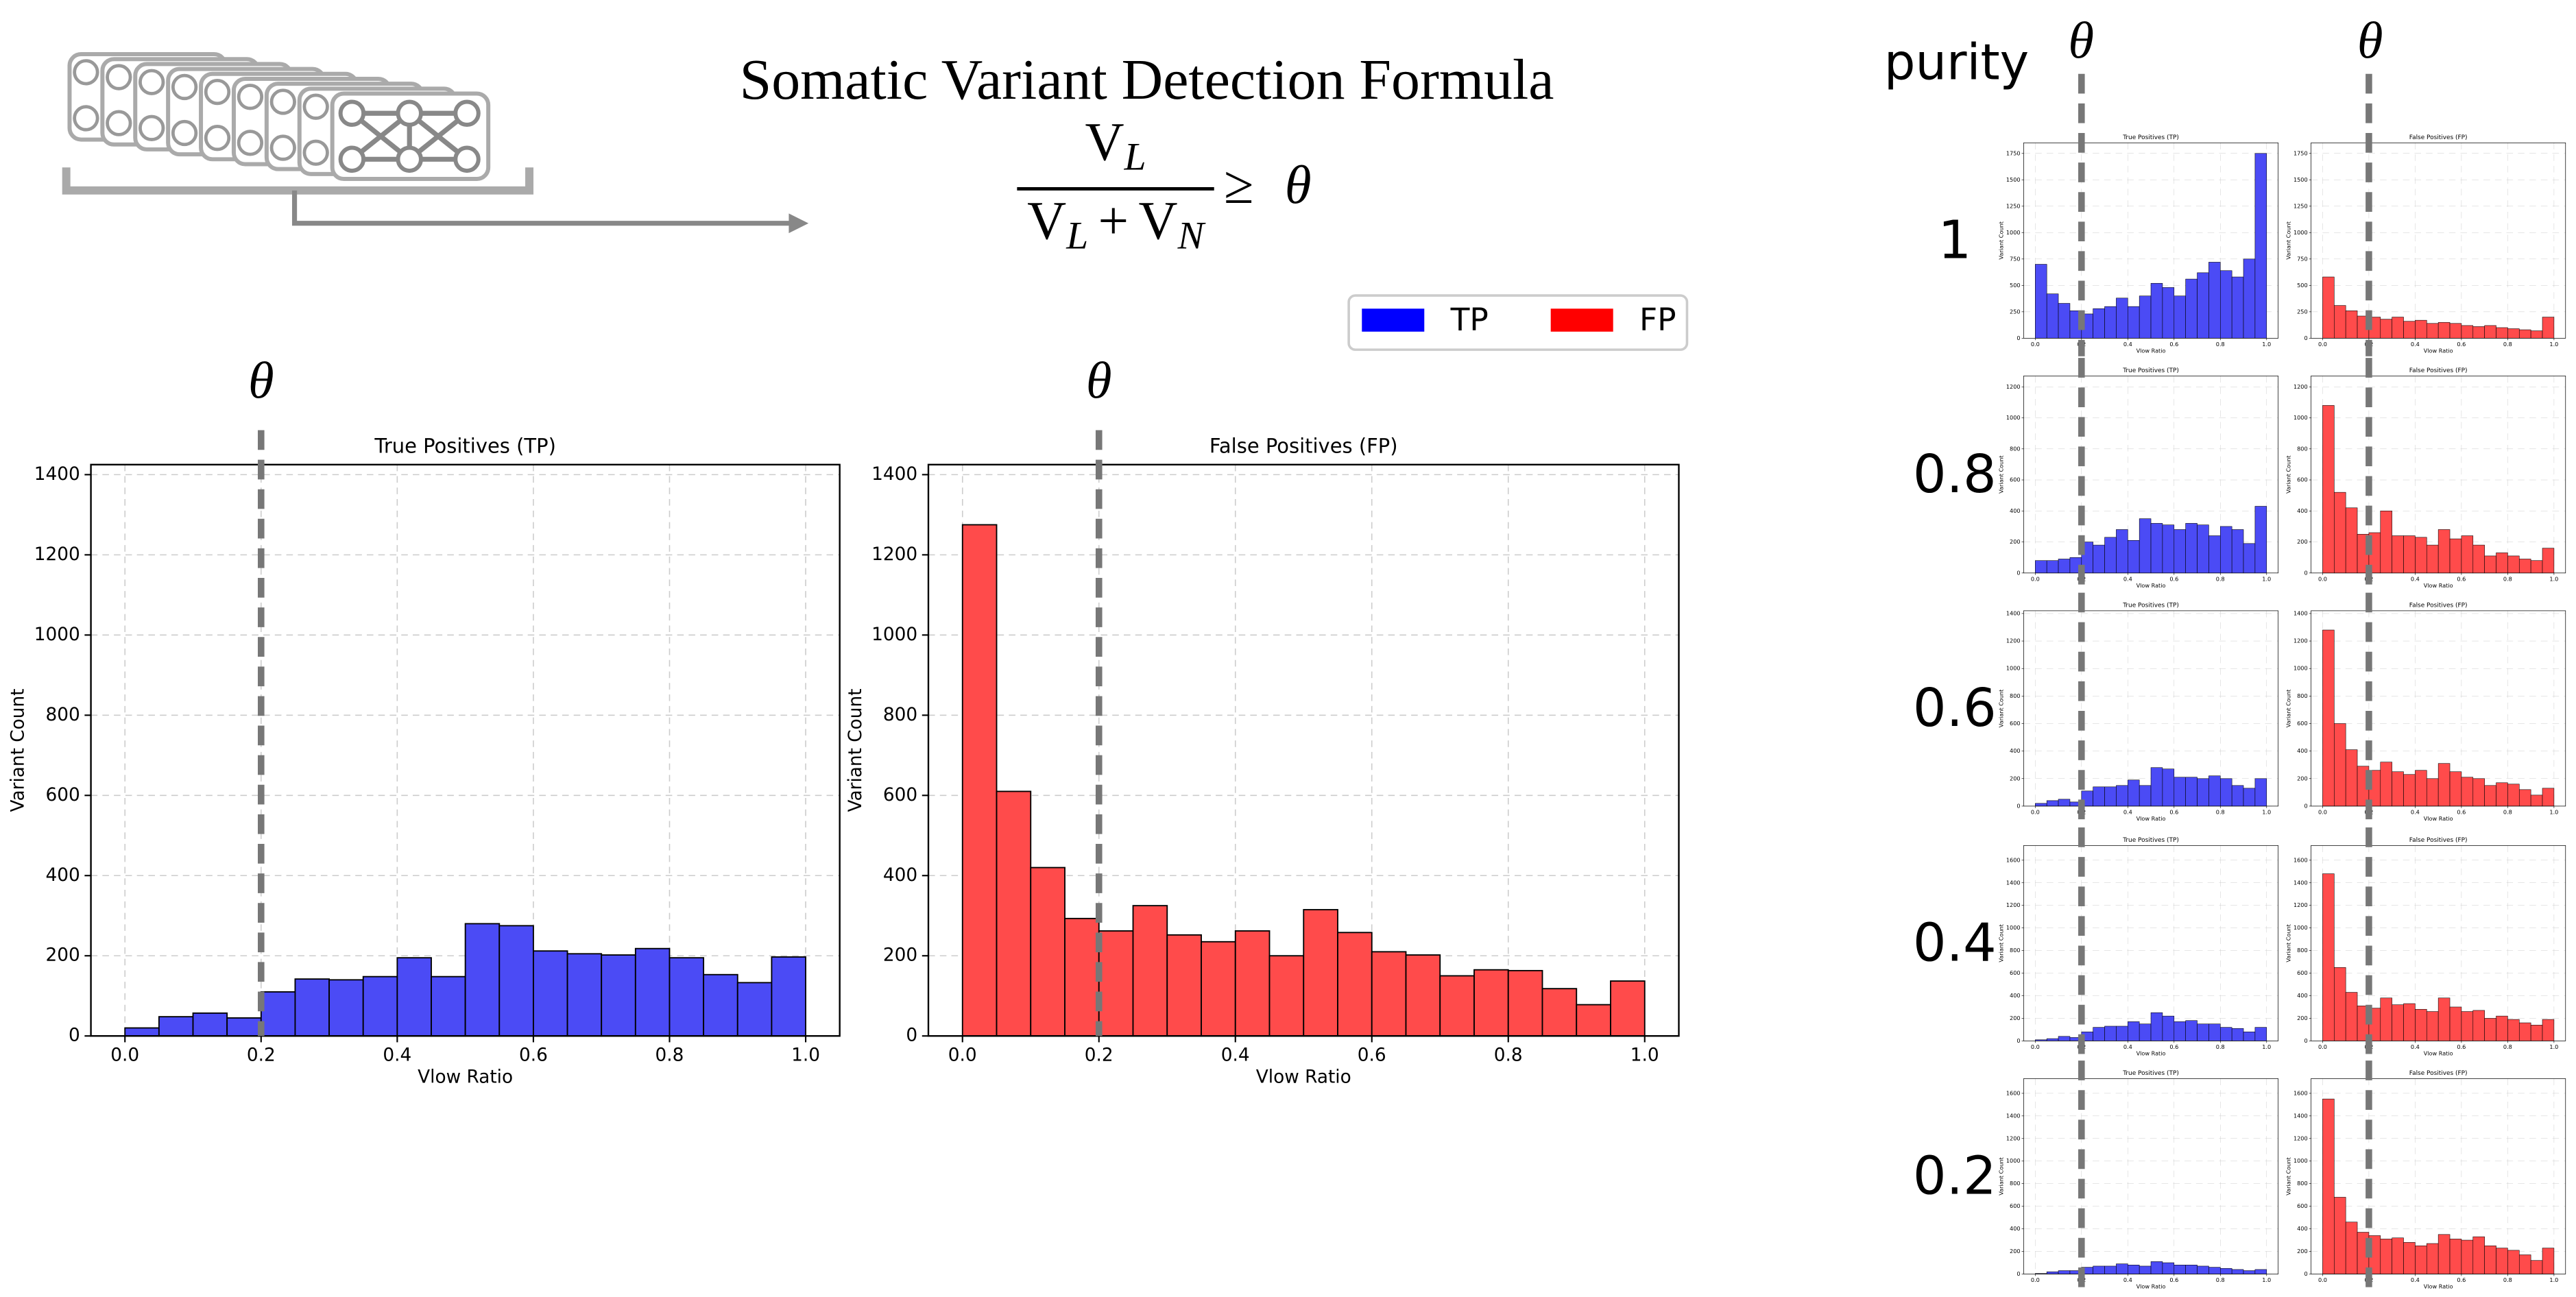  Describe the element at coordinates (2150, 840) in the screenshot. I see `chart-title: True Positives (TP)` at that location.